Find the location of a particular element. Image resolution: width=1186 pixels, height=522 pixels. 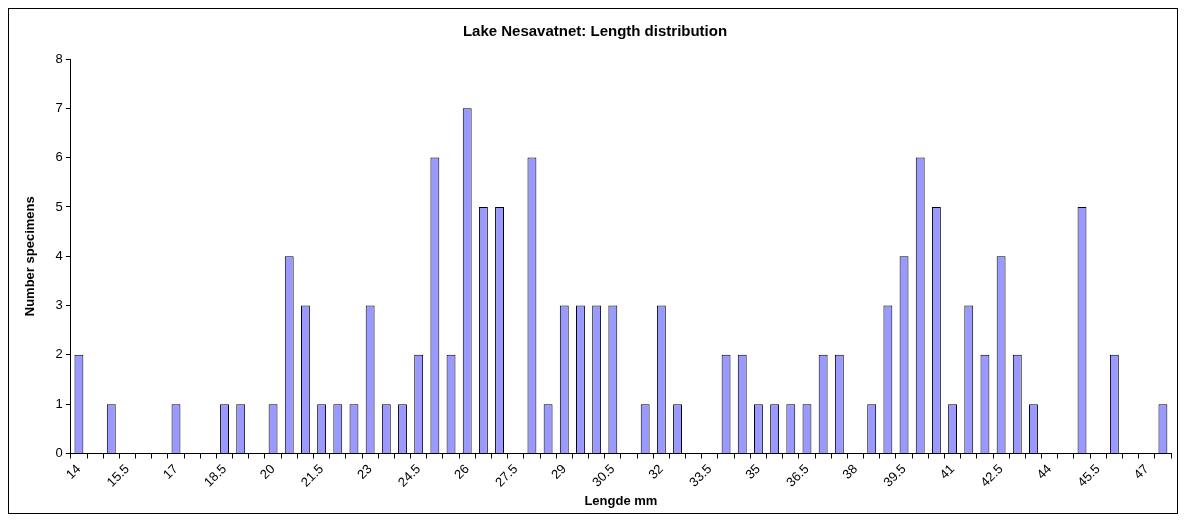

x-tick-label: 26 is located at coordinates (461, 471).